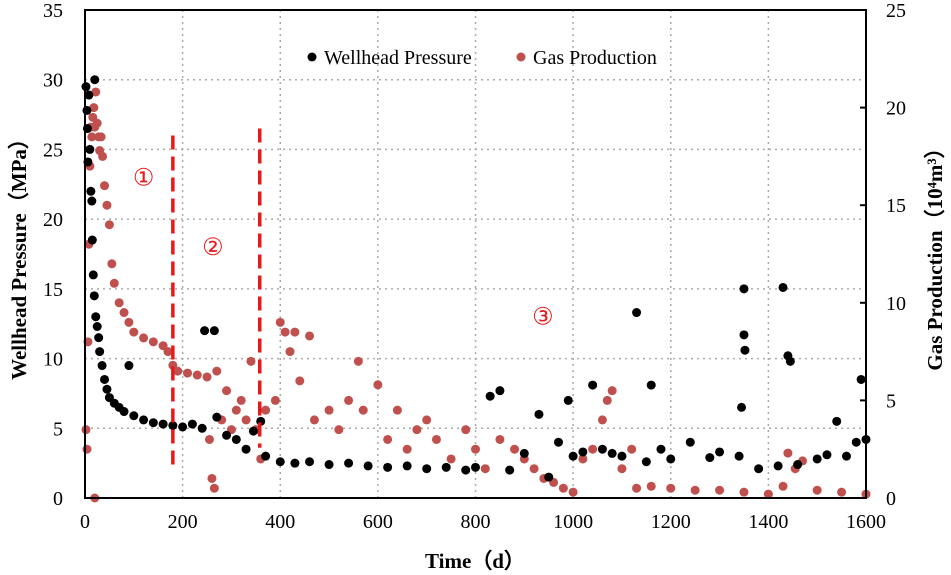 The height and width of the screenshot is (575, 951). Describe the element at coordinates (671, 522) in the screenshot. I see `x-tick-label: 1200` at that location.